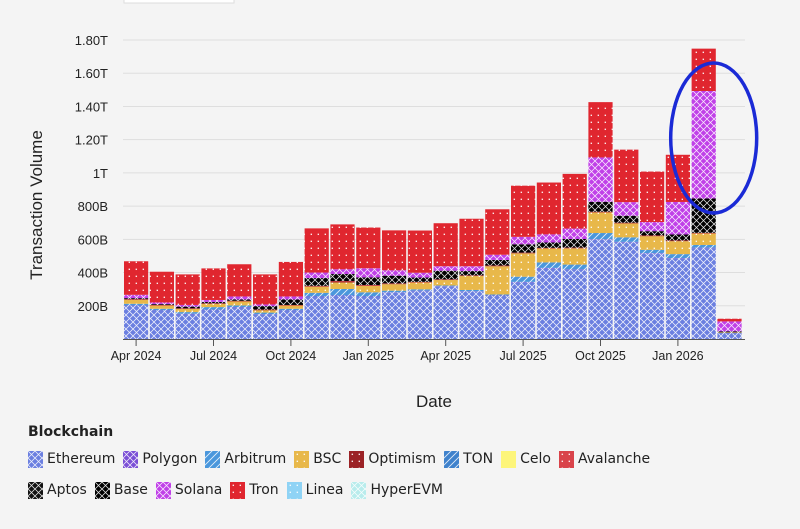 The image size is (800, 529). I want to click on bar-tron-may-2024, so click(161, 287).